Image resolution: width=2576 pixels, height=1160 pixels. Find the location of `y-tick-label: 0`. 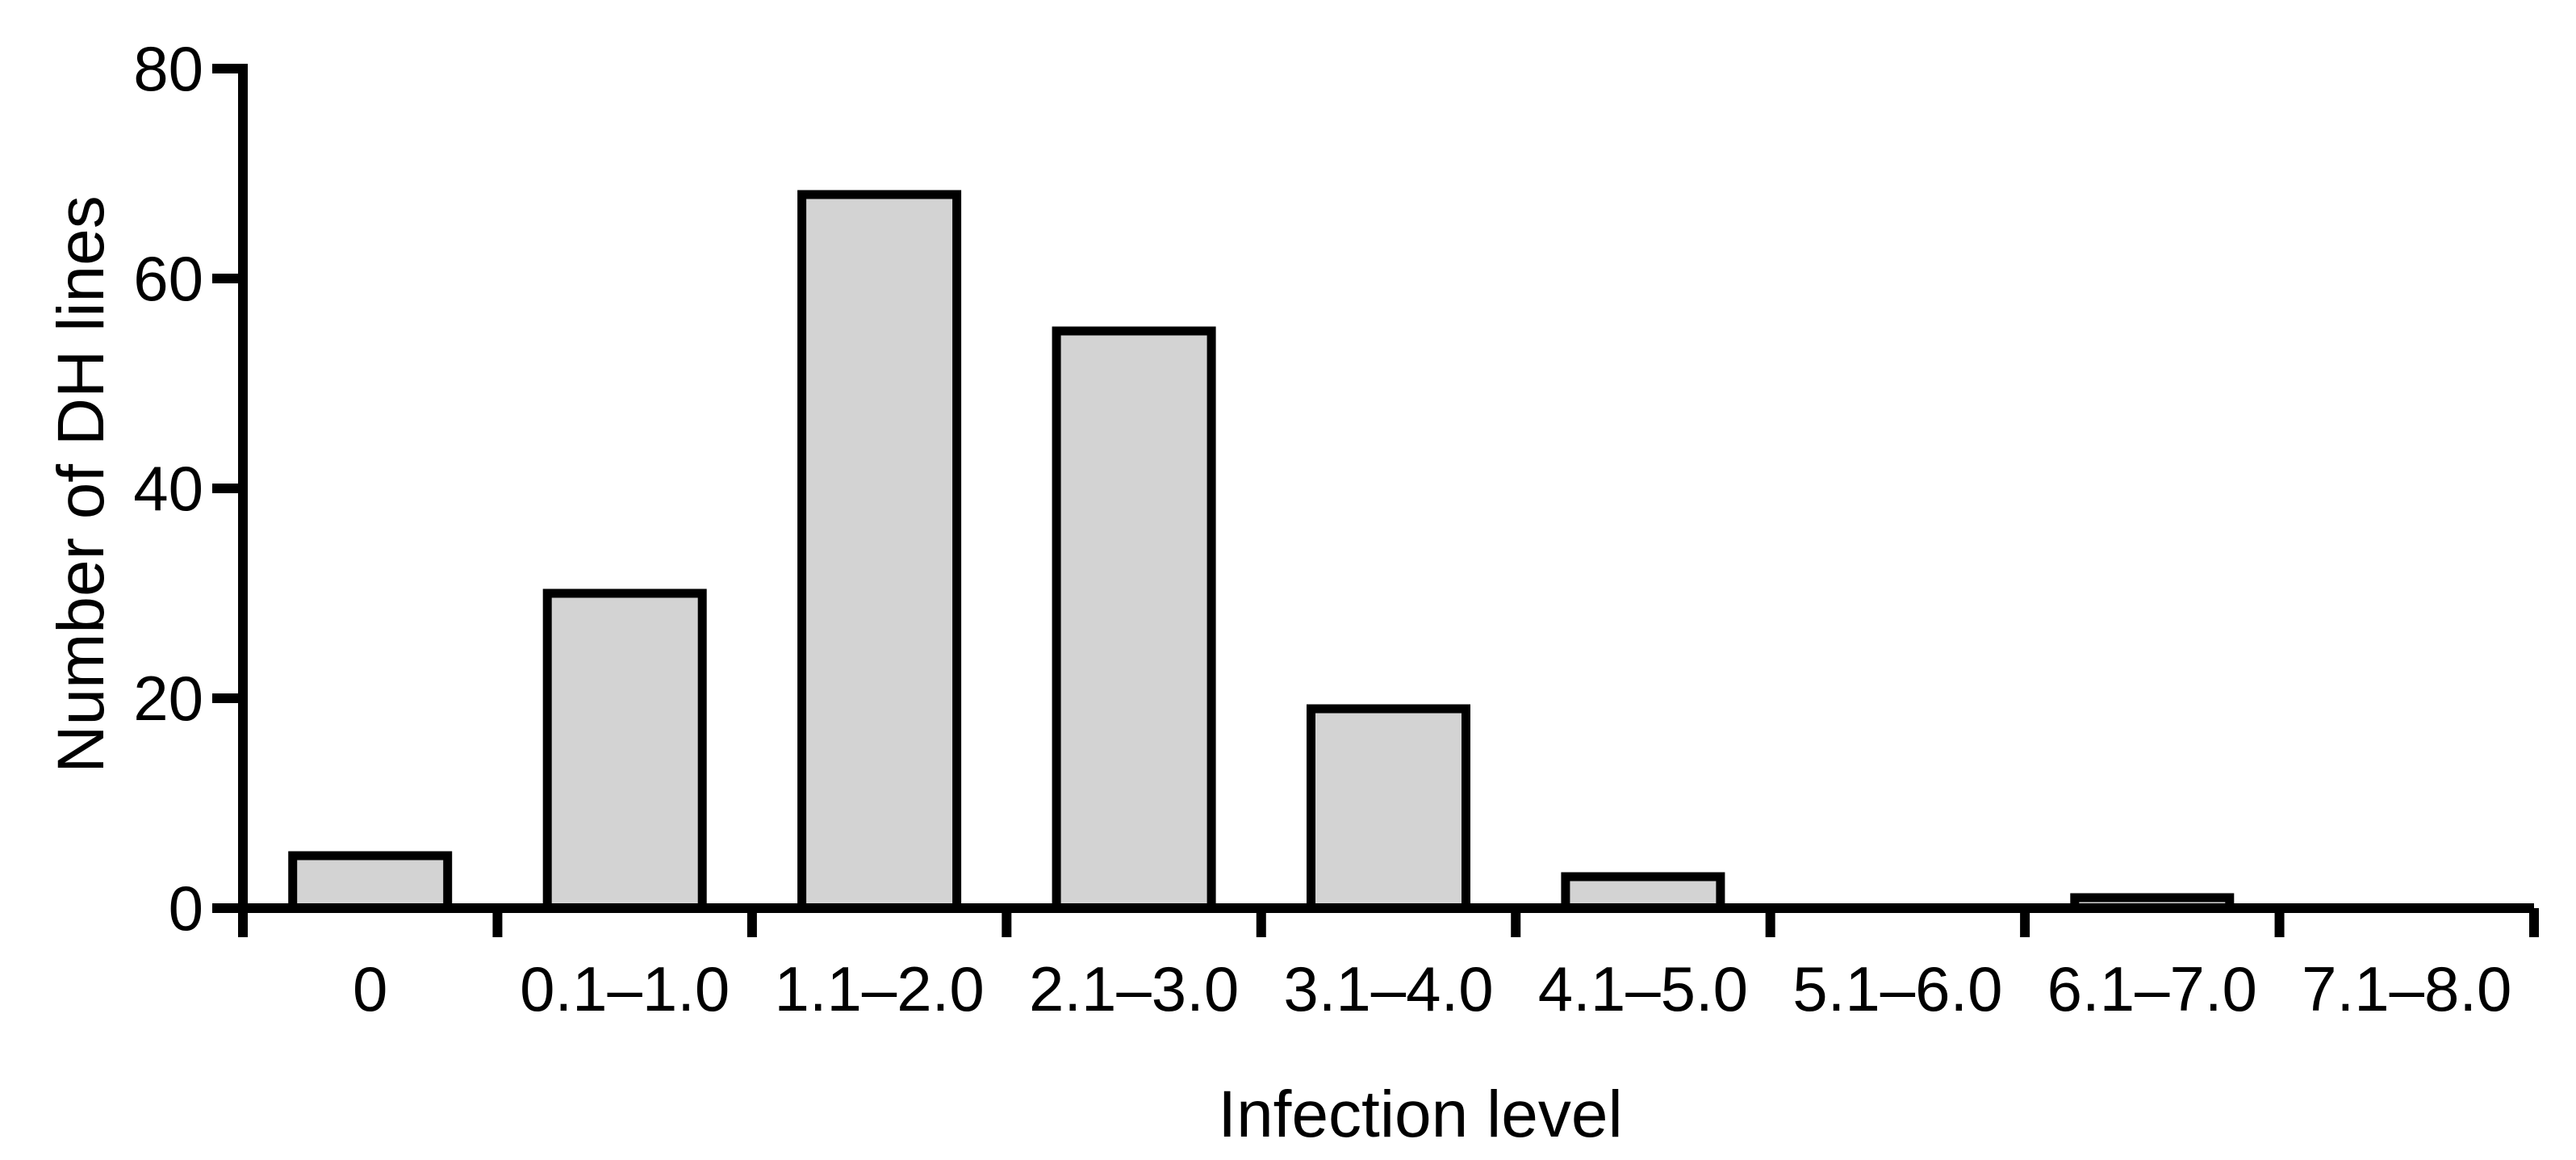

y-tick-label: 0 is located at coordinates (186, 908).